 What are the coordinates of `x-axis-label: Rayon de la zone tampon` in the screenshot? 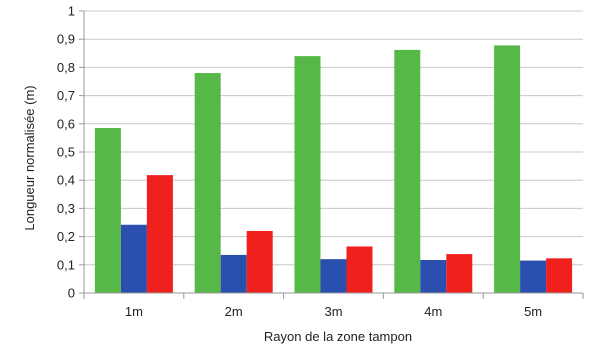 It's located at (338, 336).